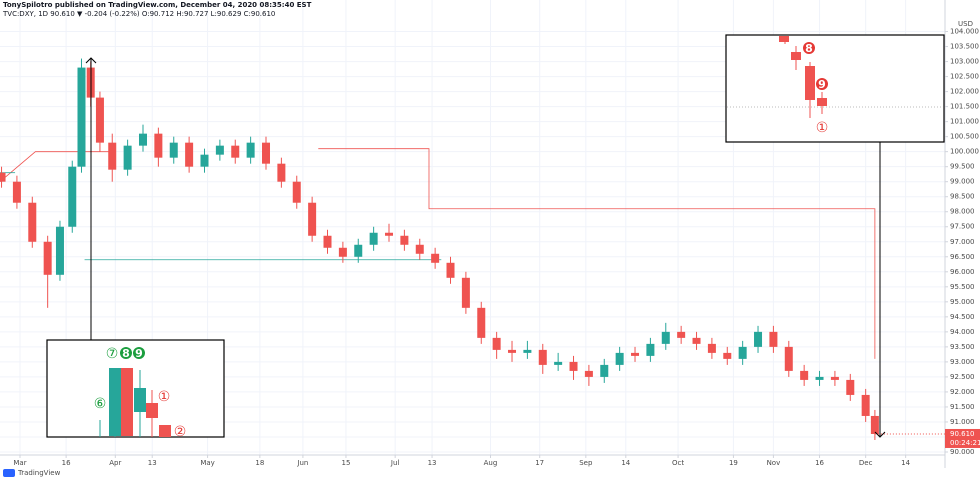  I want to click on x-tick-label: 17, so click(539, 463).